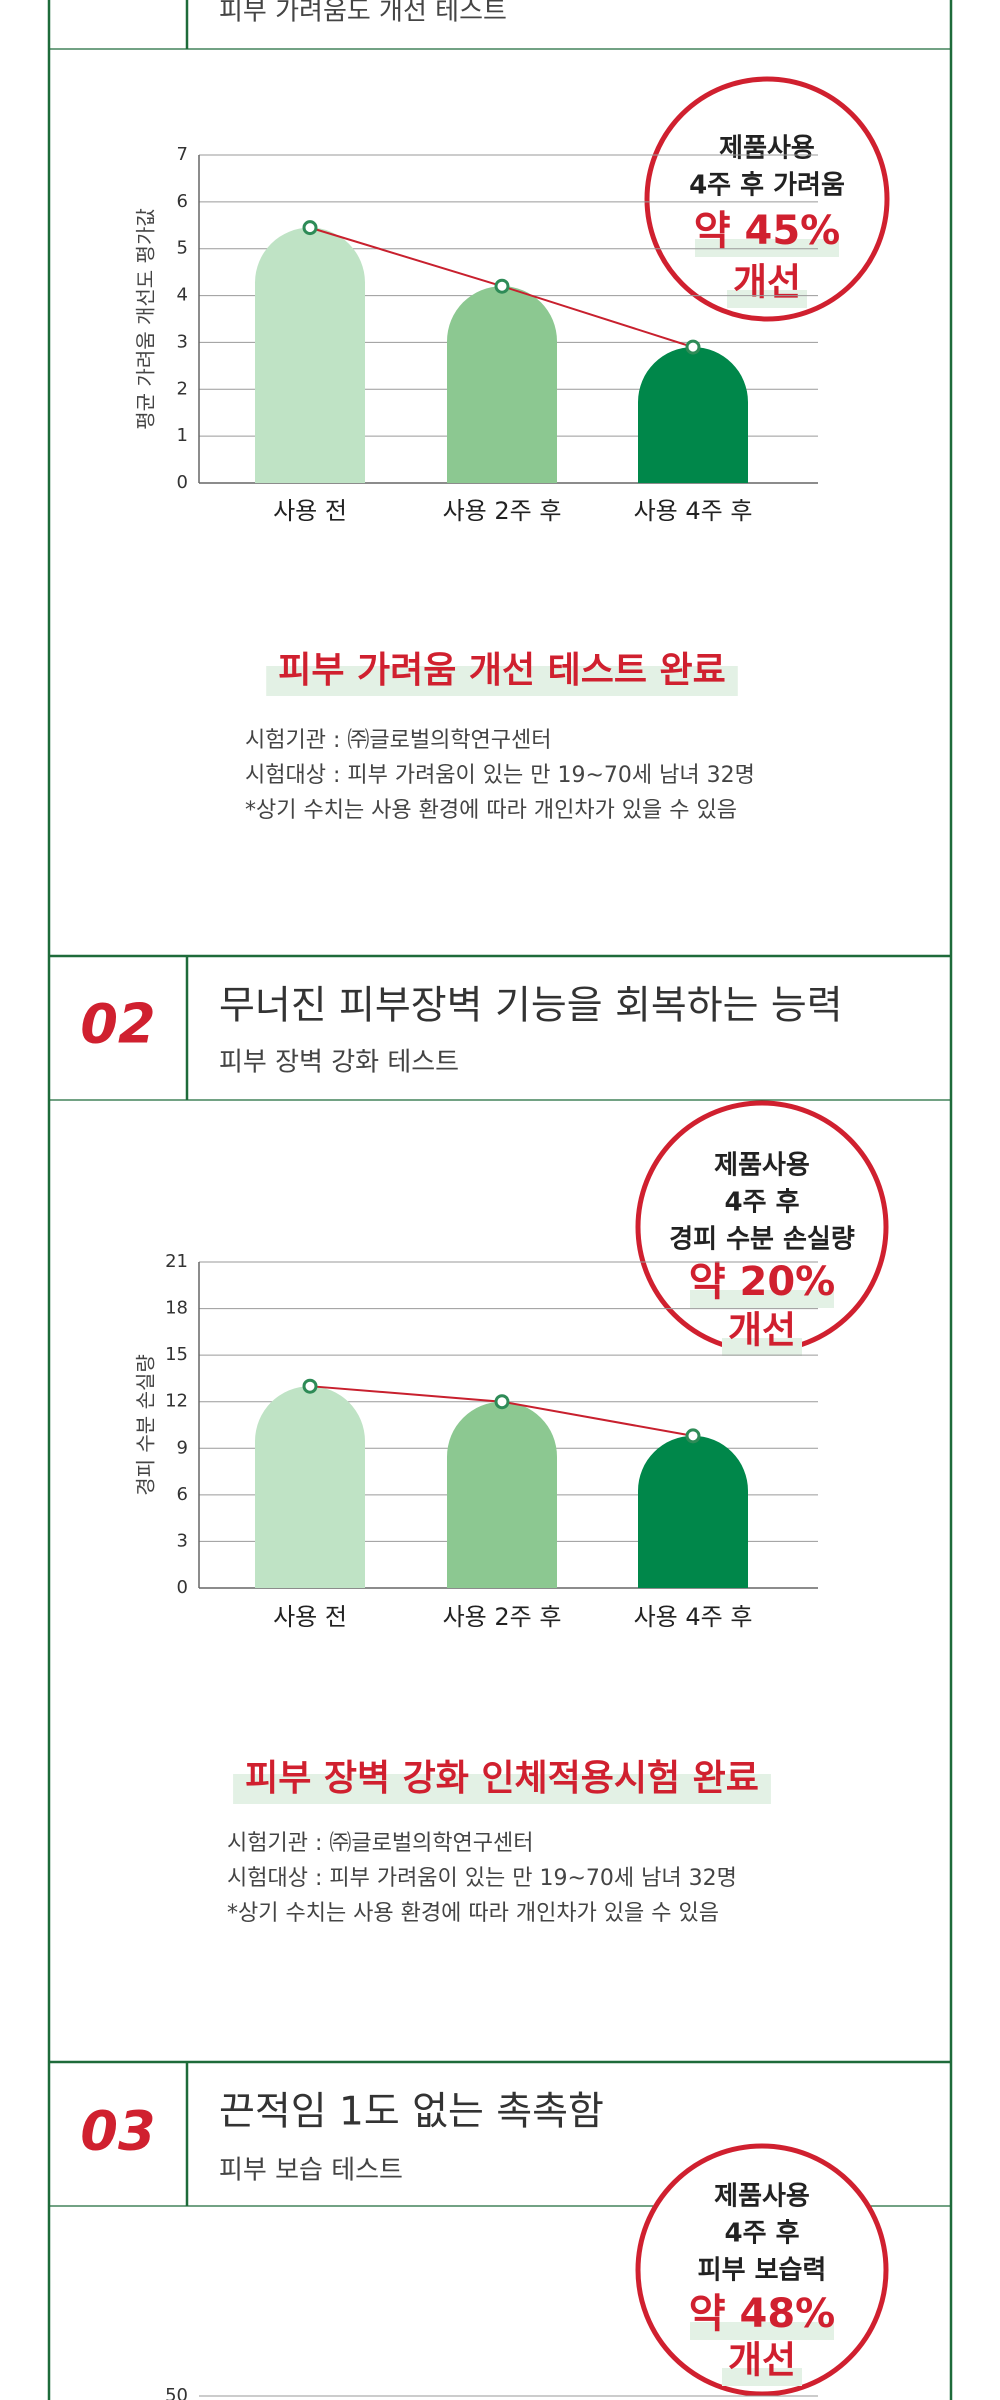 The width and height of the screenshot is (1000, 2400). I want to click on badge-line: 경피 수분 손실량, so click(762, 1240).